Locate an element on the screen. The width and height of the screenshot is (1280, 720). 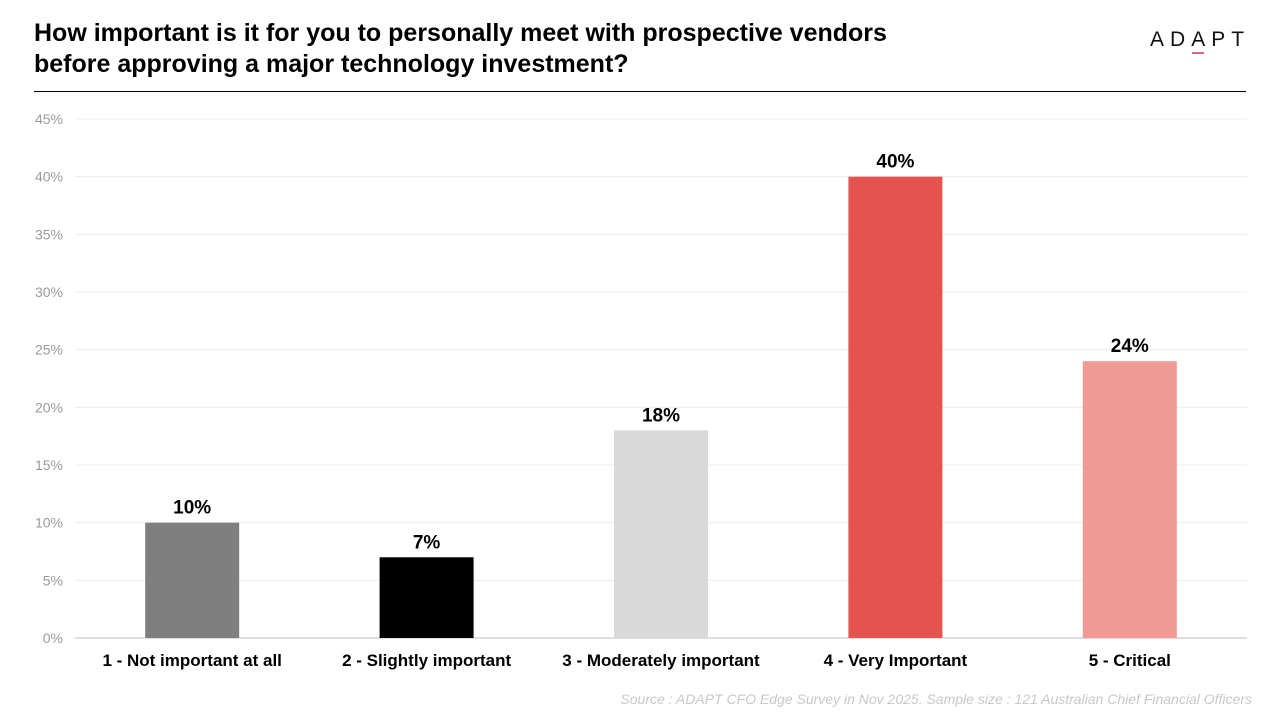
x-tick-label: 3 - Moderately important is located at coordinates (661, 660).